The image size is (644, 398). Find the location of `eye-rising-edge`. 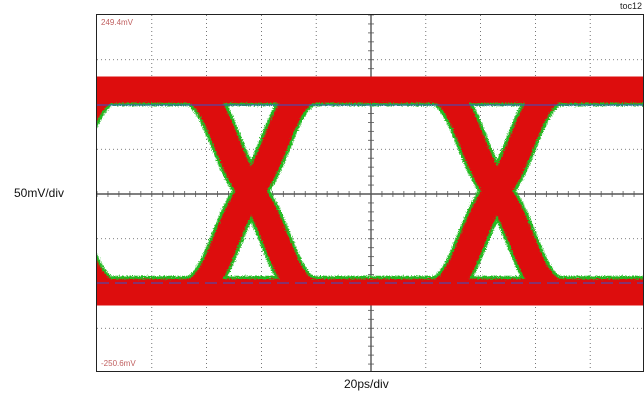

eye-rising-edge is located at coordinates (124, 98).